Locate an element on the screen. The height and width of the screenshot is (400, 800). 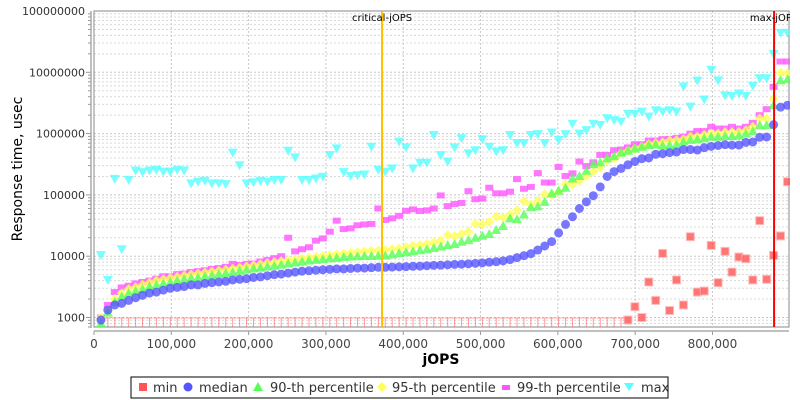
legend-min-label: min is located at coordinates (165, 388).